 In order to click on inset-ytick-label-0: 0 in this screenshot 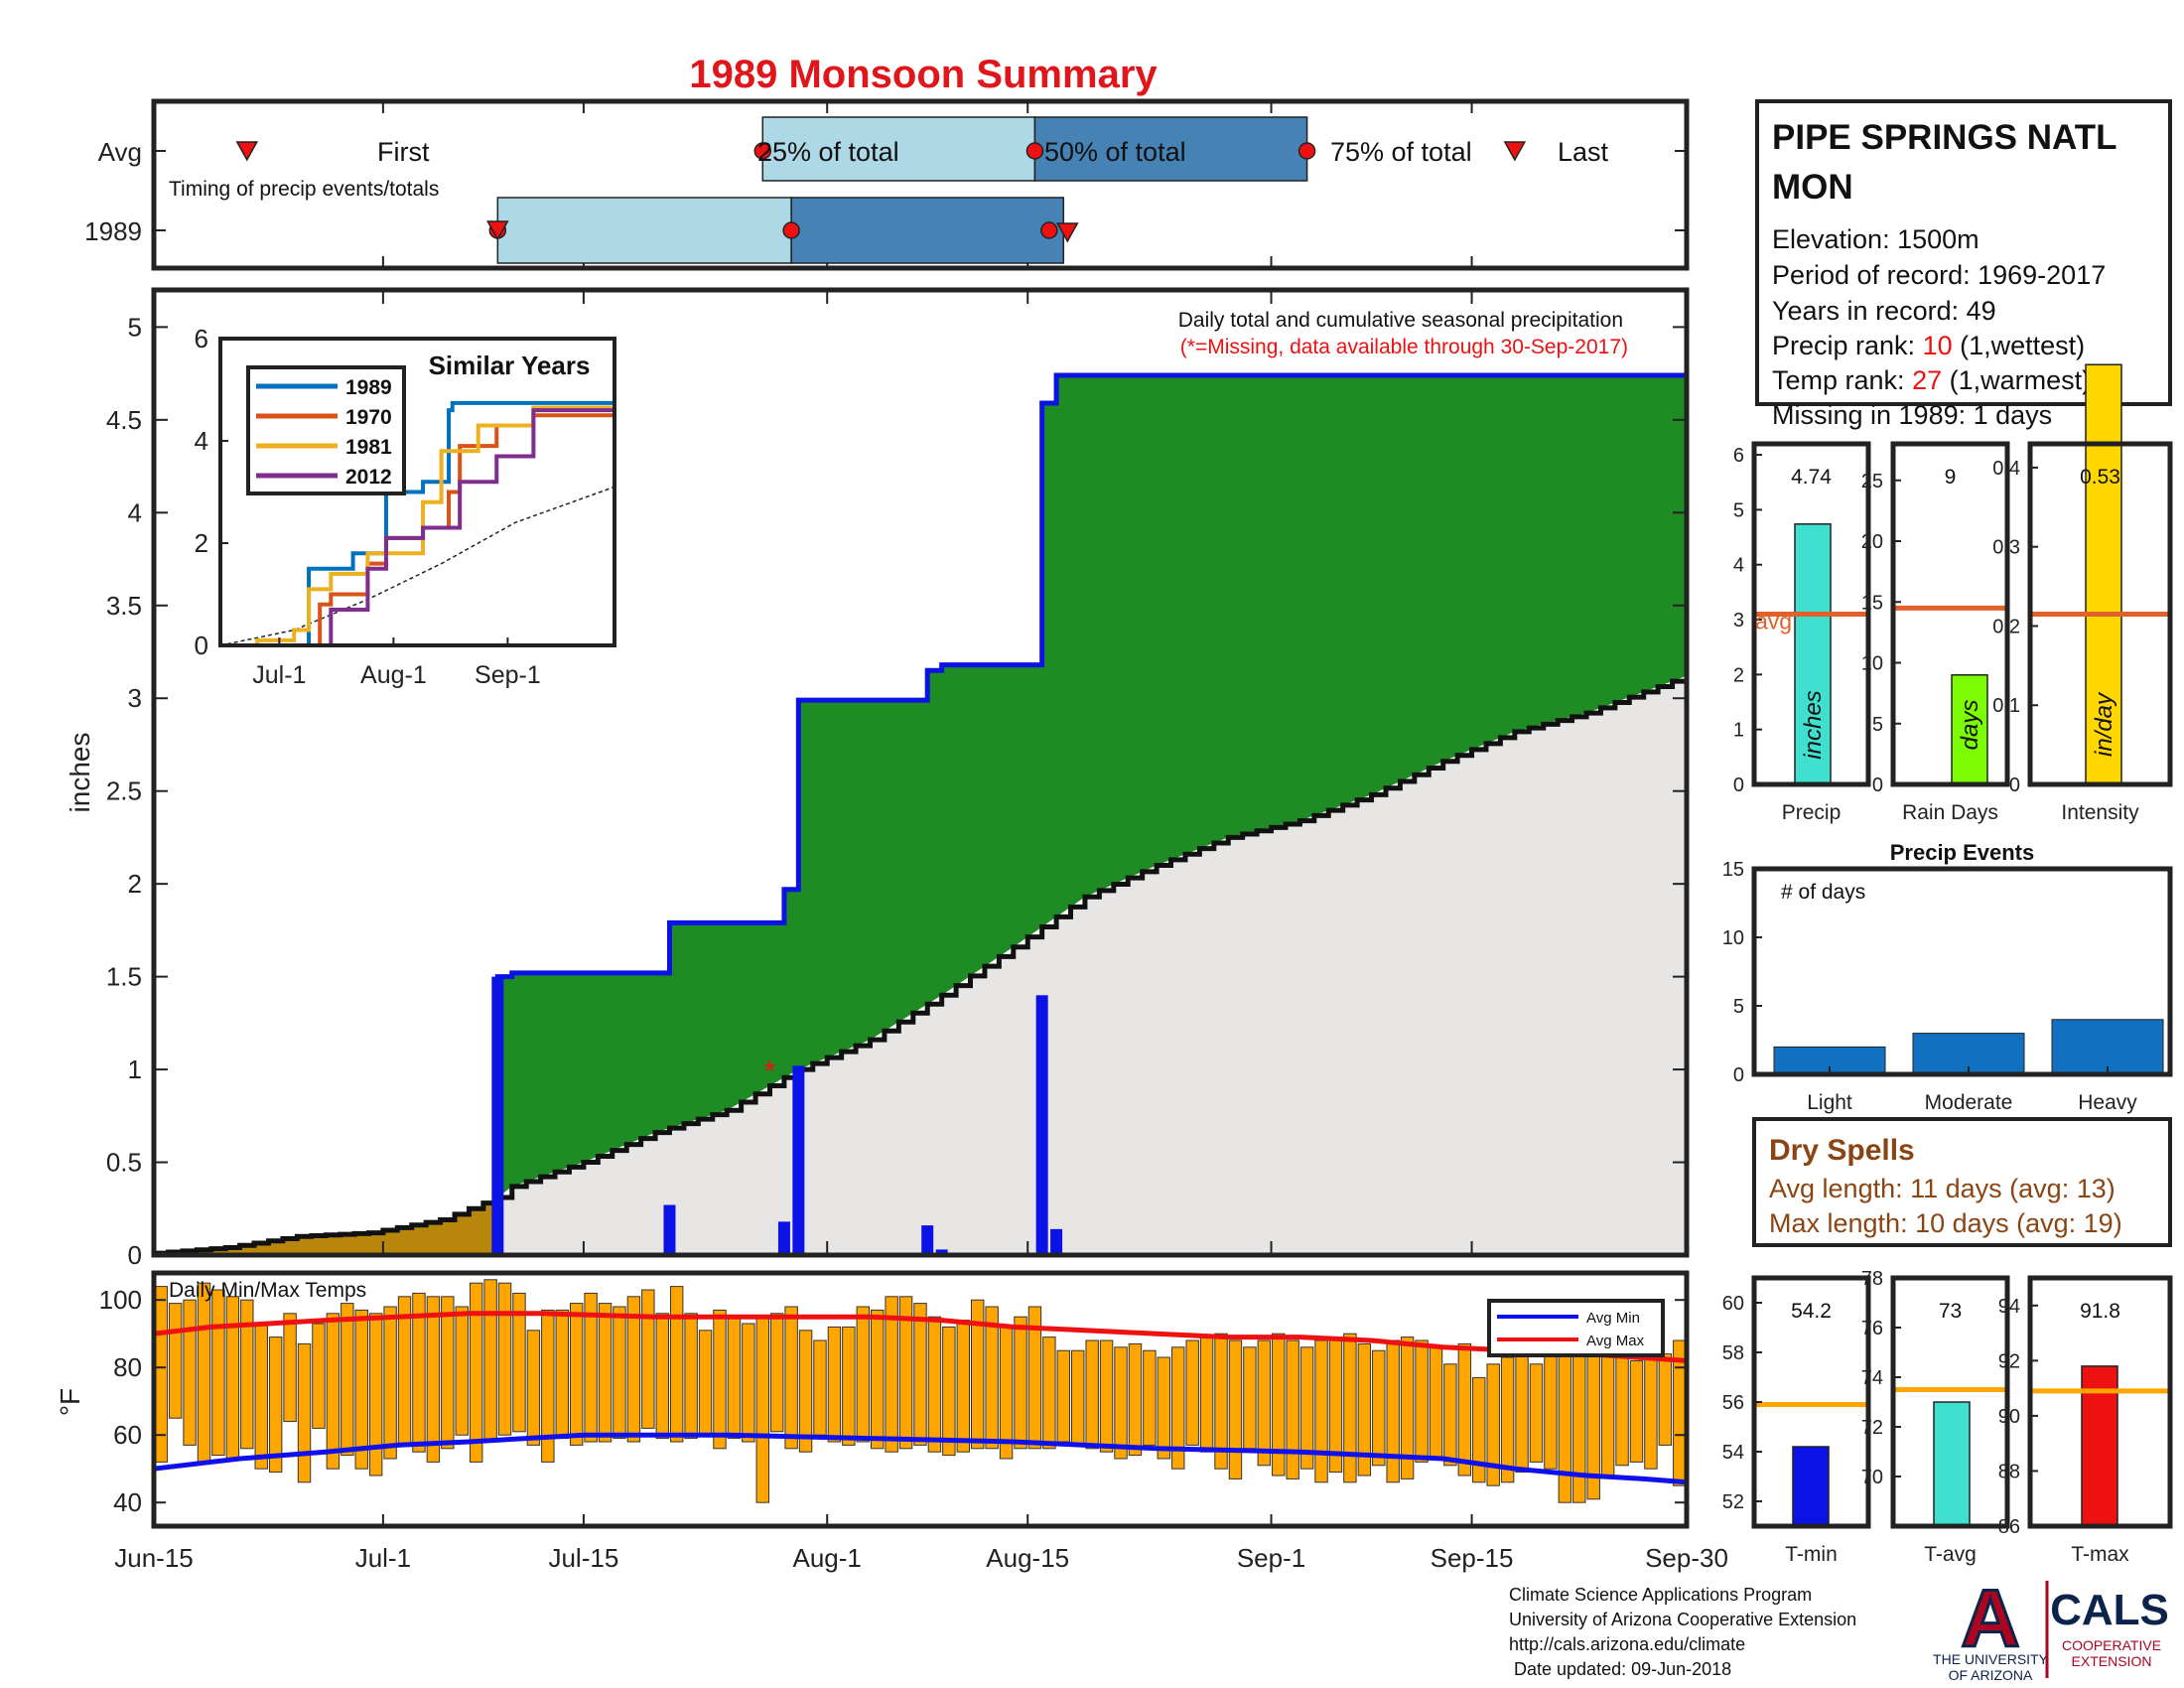, I will do `click(201, 645)`.